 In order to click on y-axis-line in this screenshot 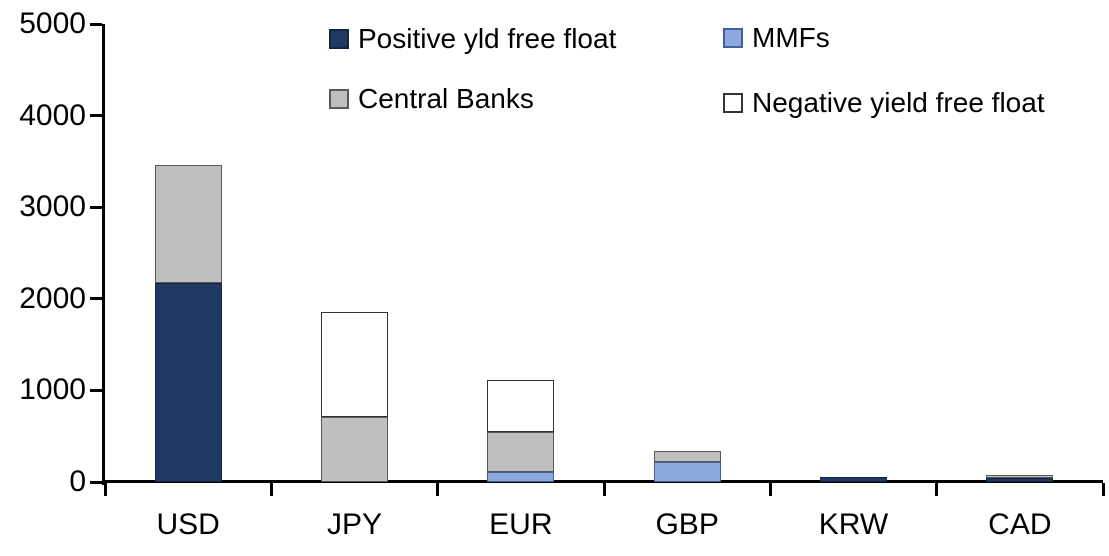, I will do `click(103, 254)`.